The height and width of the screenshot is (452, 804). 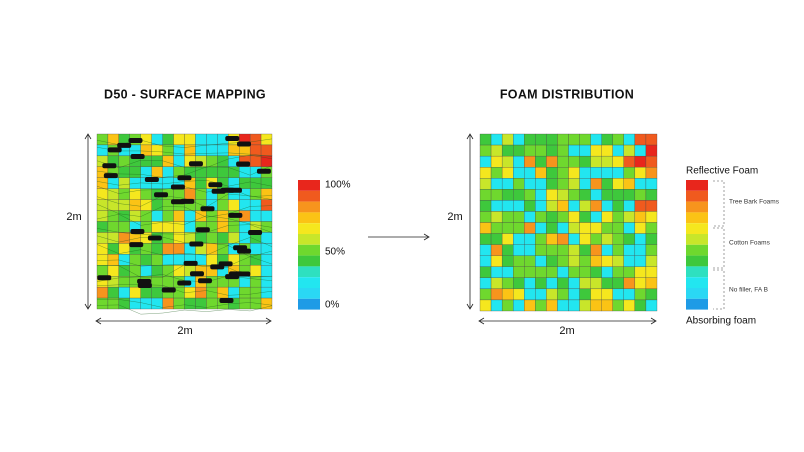 I want to click on right-bottom-label: 2m, so click(x=566, y=331).